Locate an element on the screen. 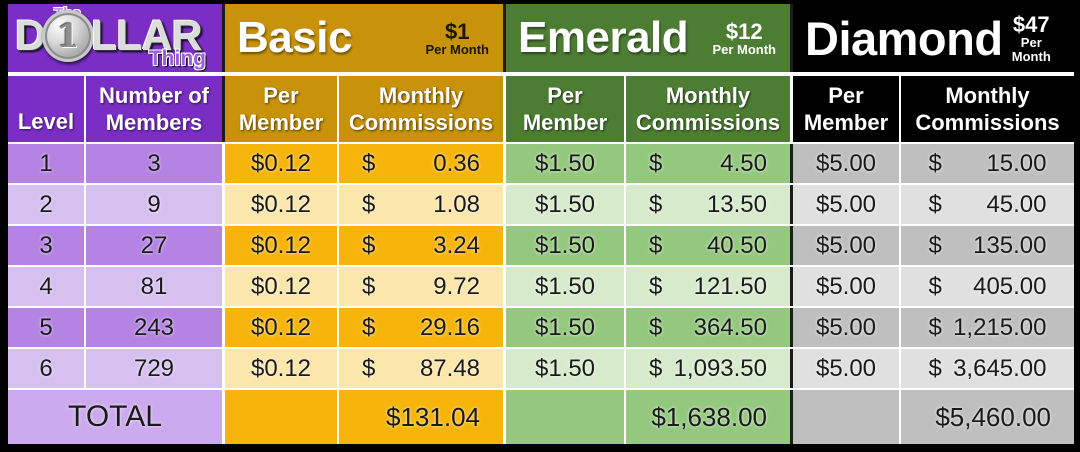 The image size is (1080, 452). members-cell: 3 is located at coordinates (154, 163).